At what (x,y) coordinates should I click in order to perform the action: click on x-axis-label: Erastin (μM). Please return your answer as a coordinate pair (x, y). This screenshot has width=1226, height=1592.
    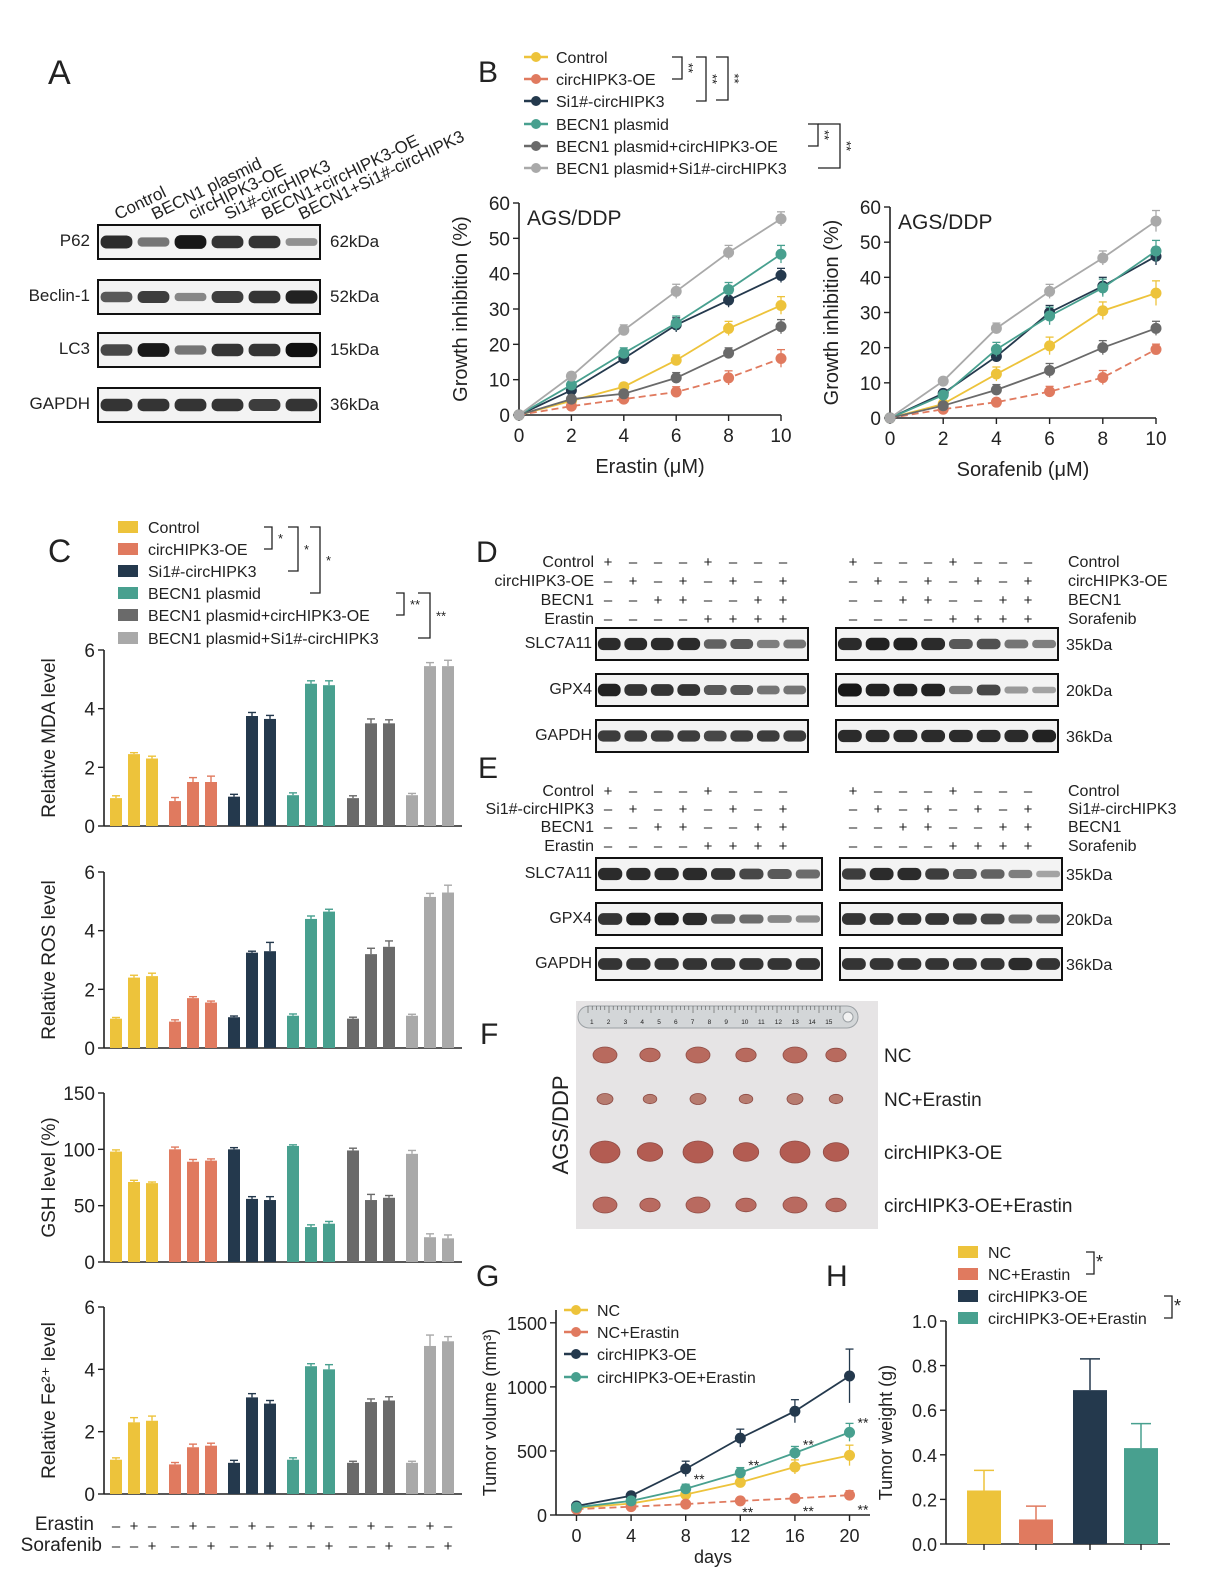
    Looking at the image, I should click on (649, 467).